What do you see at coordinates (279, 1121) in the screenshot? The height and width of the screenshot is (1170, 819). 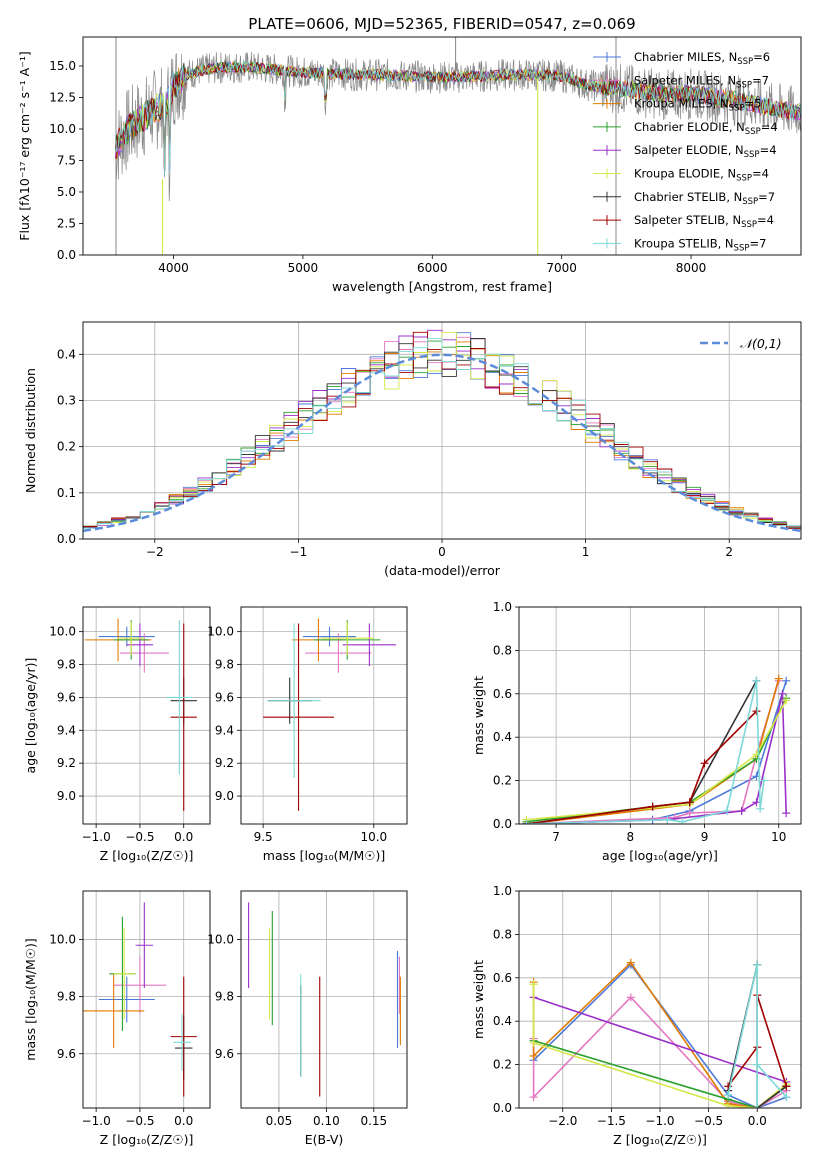 I see `x-tick-label: 0.05` at bounding box center [279, 1121].